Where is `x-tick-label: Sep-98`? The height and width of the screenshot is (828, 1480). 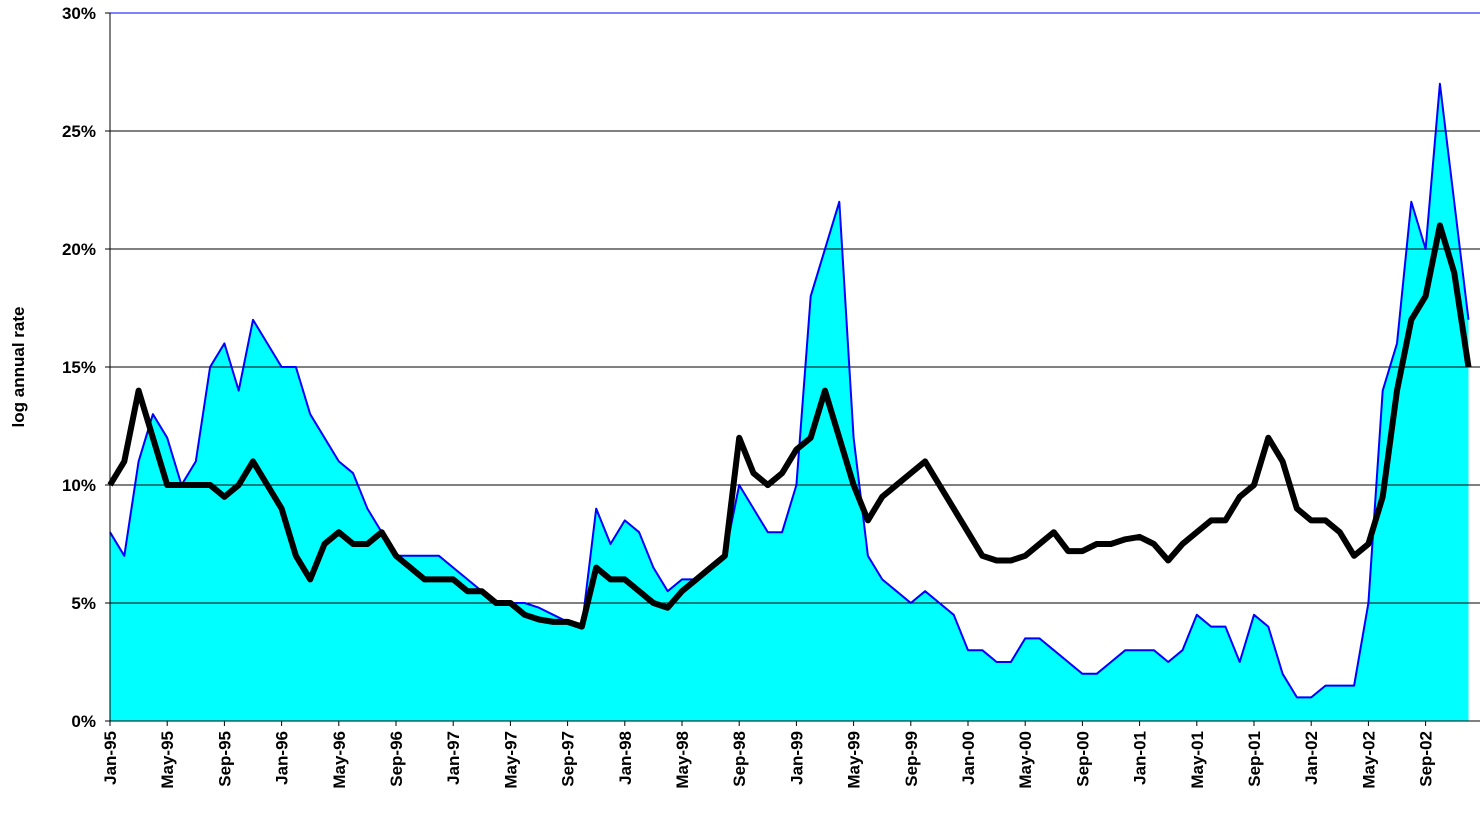
x-tick-label: Sep-98 is located at coordinates (739, 759).